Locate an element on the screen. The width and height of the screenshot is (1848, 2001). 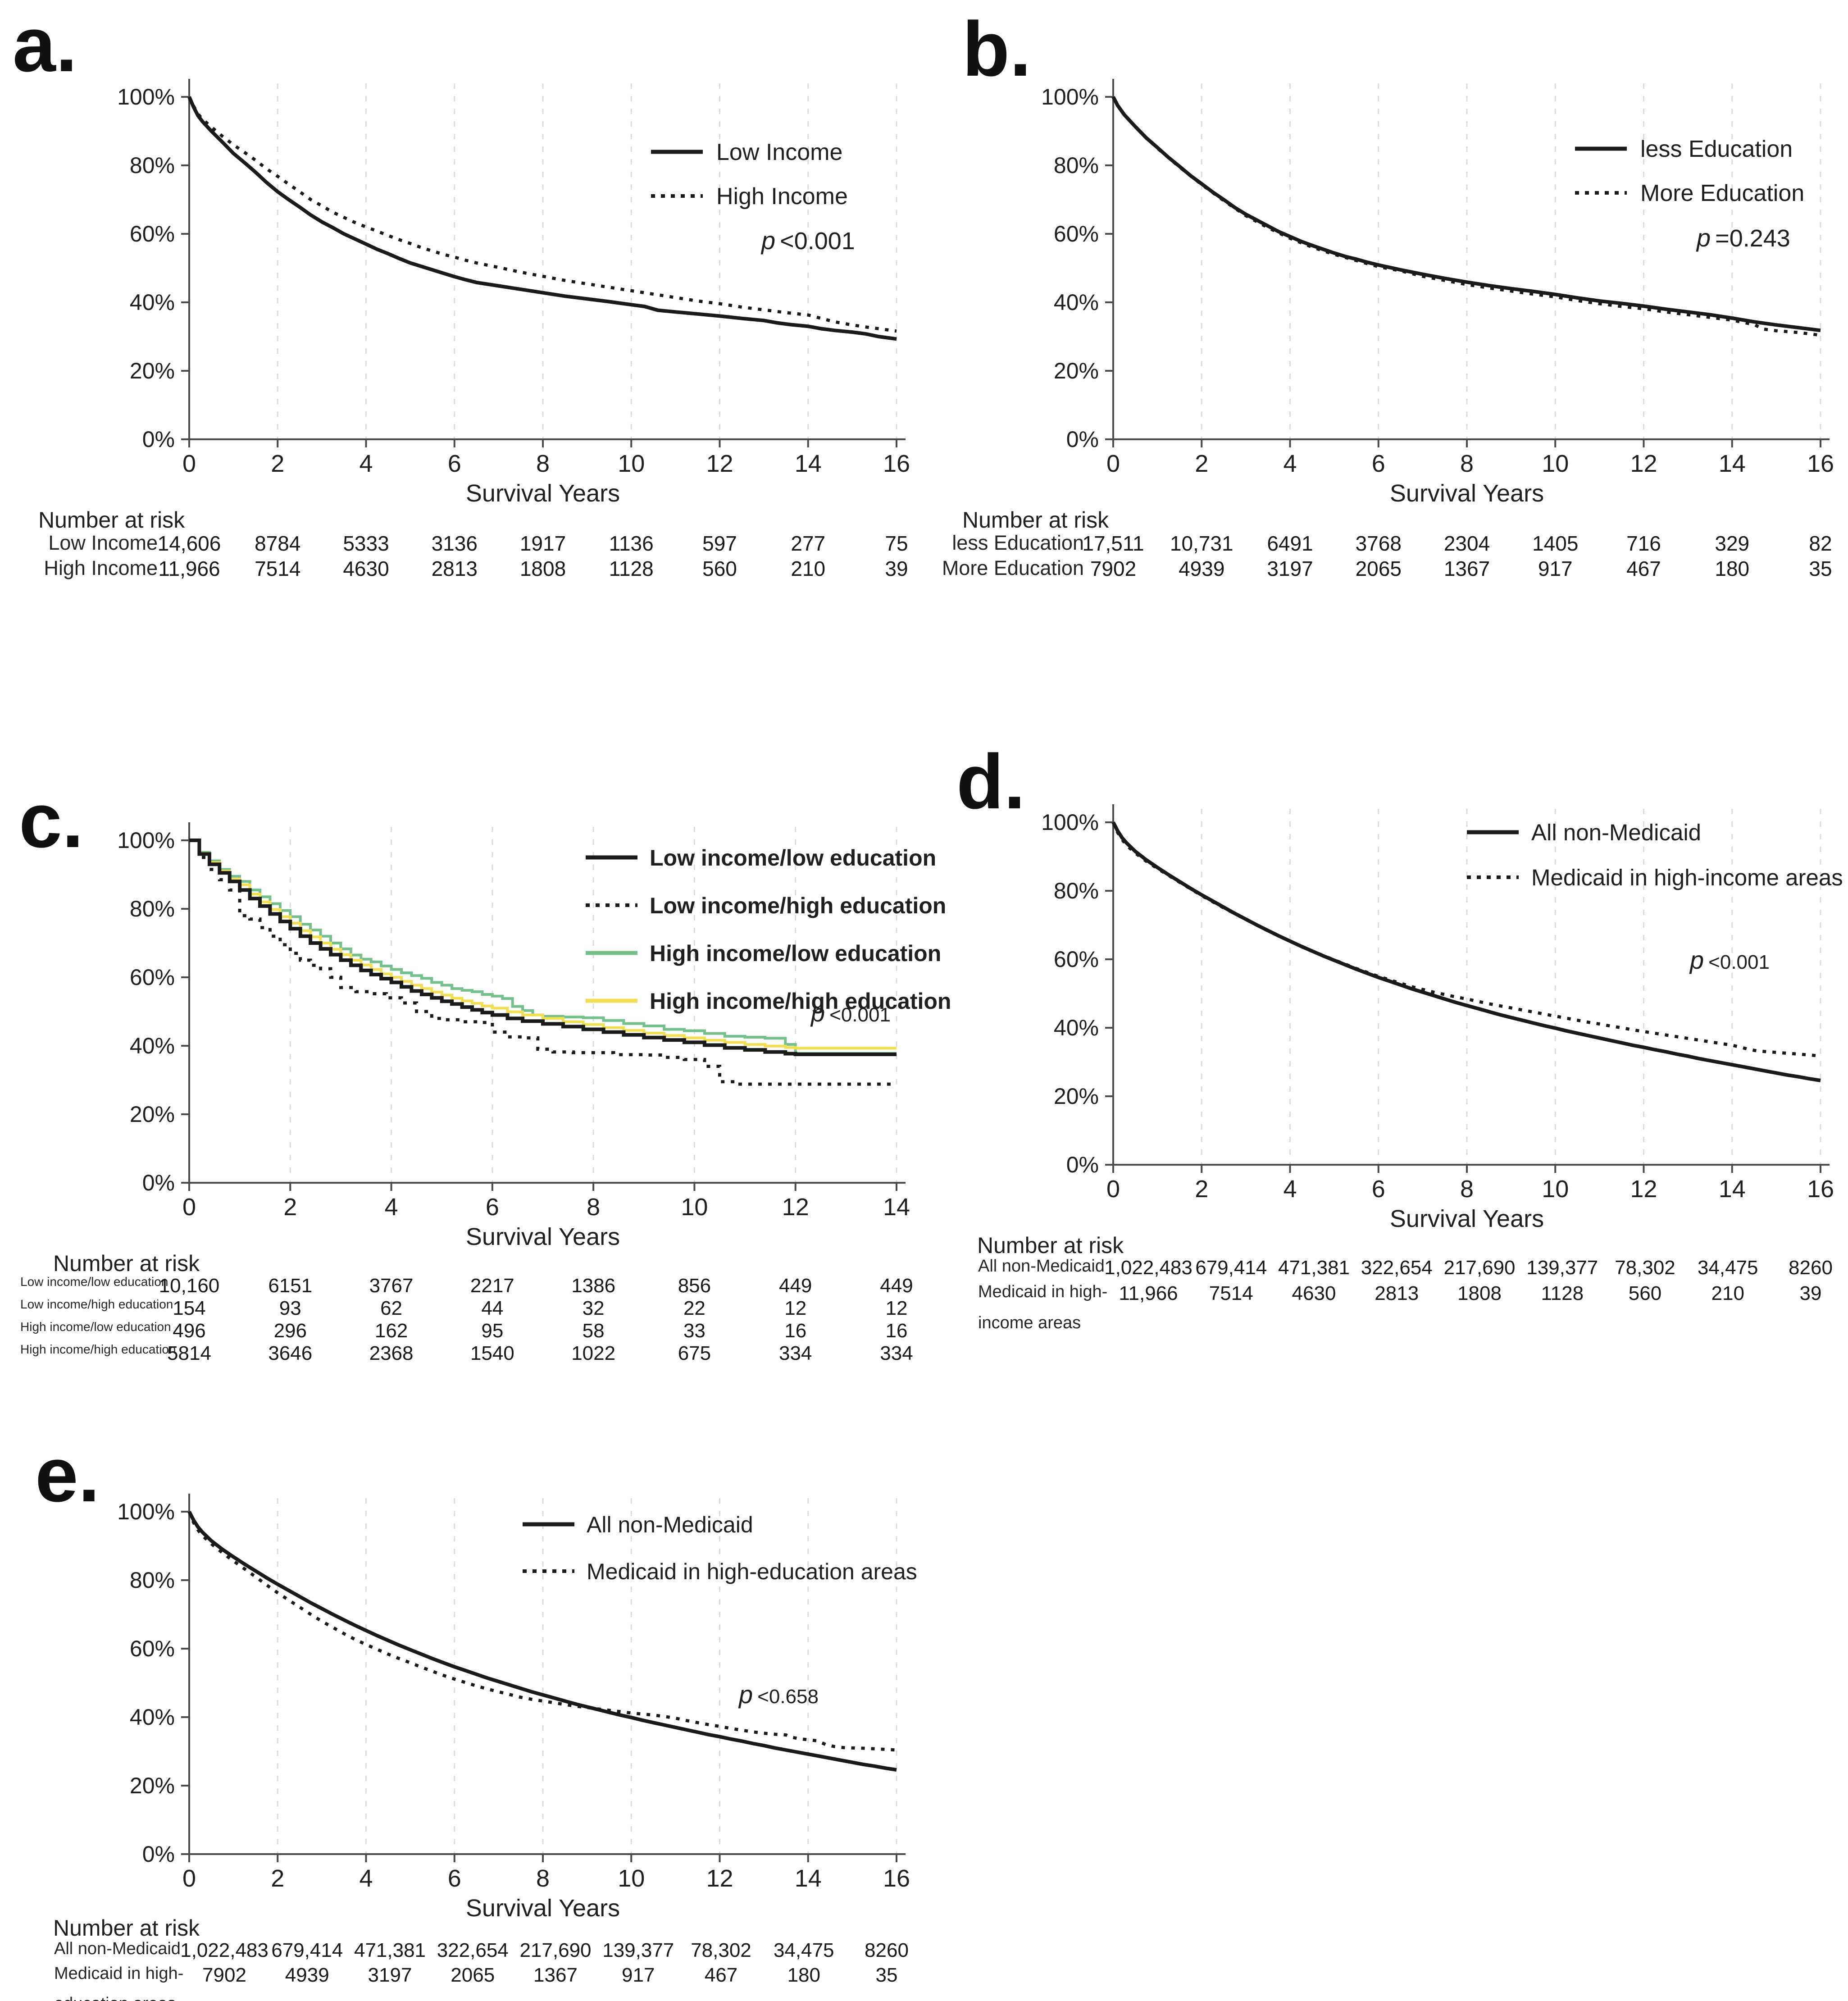
legend: Low Income High Income is located at coordinates (749, 174).